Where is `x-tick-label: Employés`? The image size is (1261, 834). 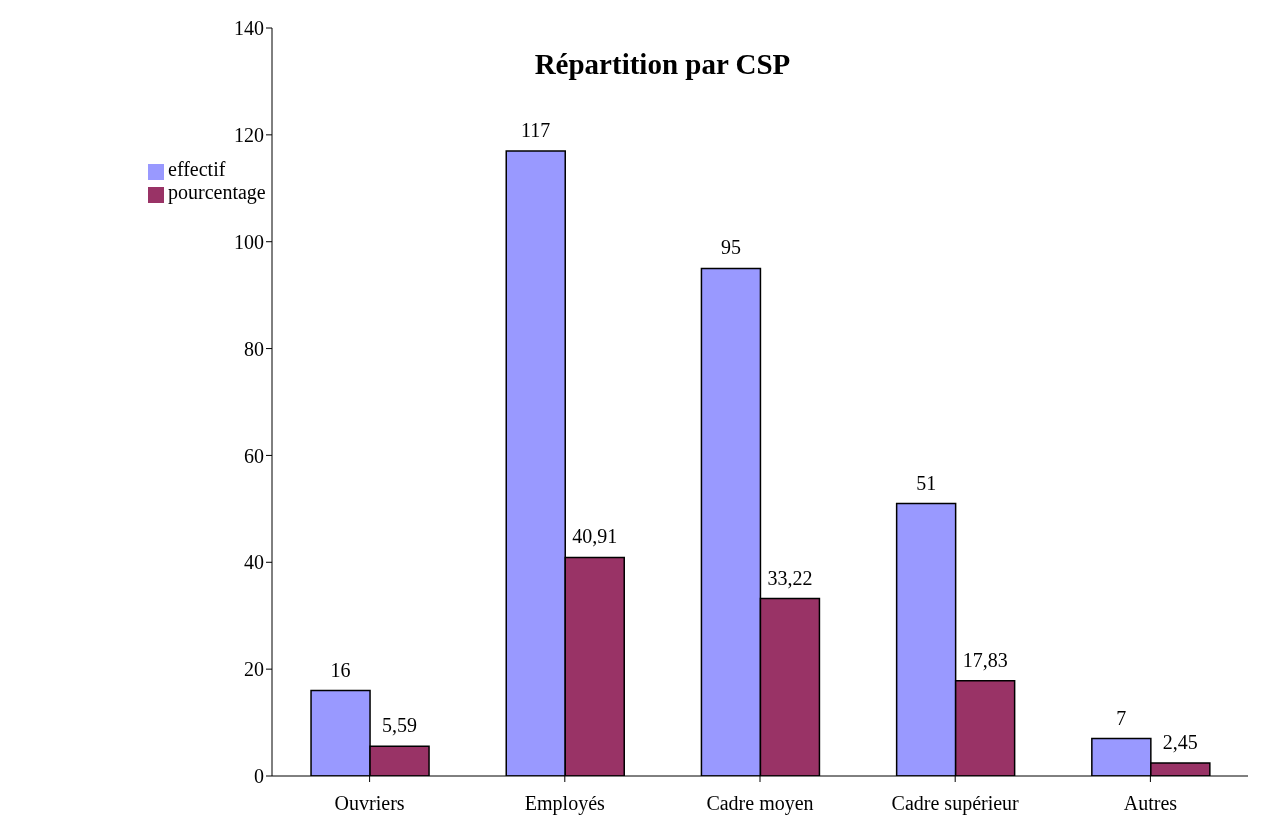 x-tick-label: Employés is located at coordinates (565, 804).